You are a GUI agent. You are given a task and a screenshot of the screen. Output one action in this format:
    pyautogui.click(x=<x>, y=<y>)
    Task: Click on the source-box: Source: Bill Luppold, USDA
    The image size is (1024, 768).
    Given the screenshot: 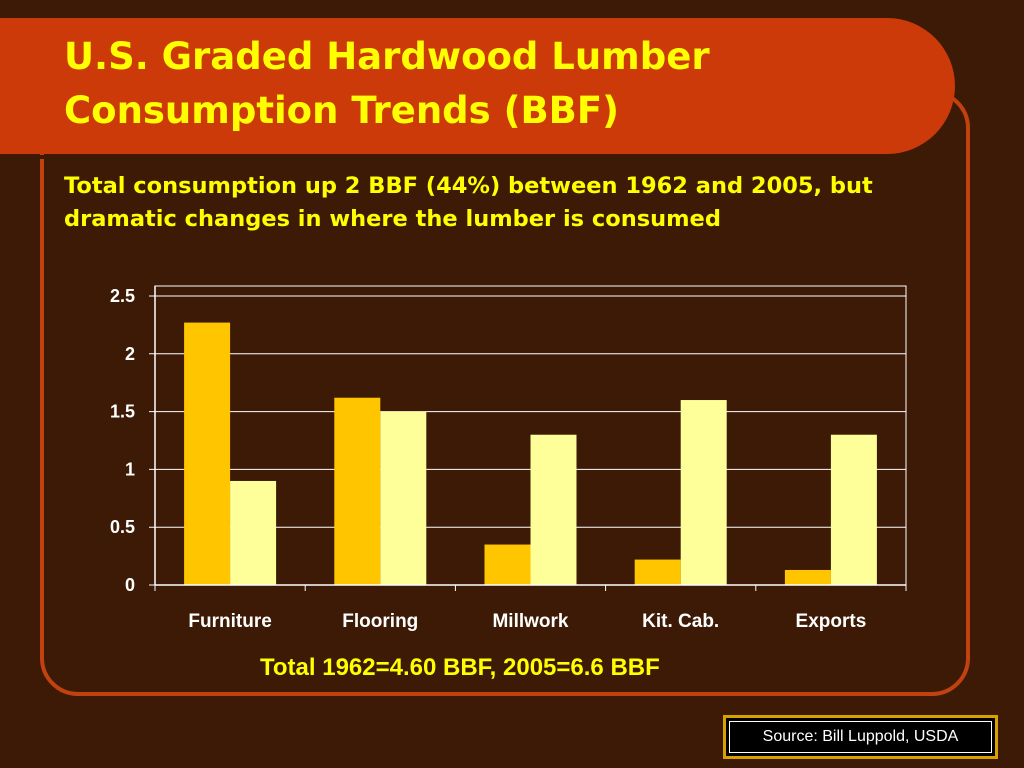 What is the action you would take?
    pyautogui.click(x=860, y=737)
    